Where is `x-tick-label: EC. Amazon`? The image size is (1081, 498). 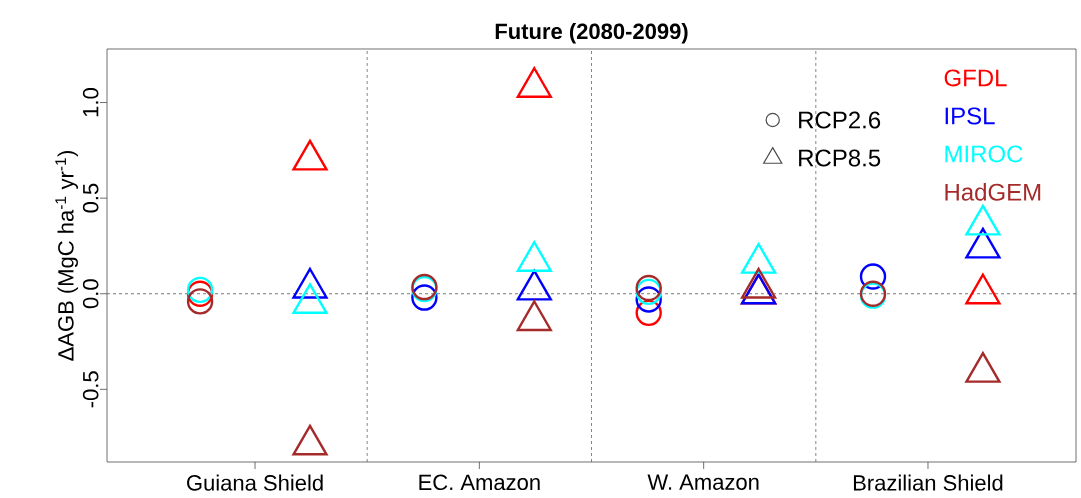 x-tick-label: EC. Amazon is located at coordinates (479, 482).